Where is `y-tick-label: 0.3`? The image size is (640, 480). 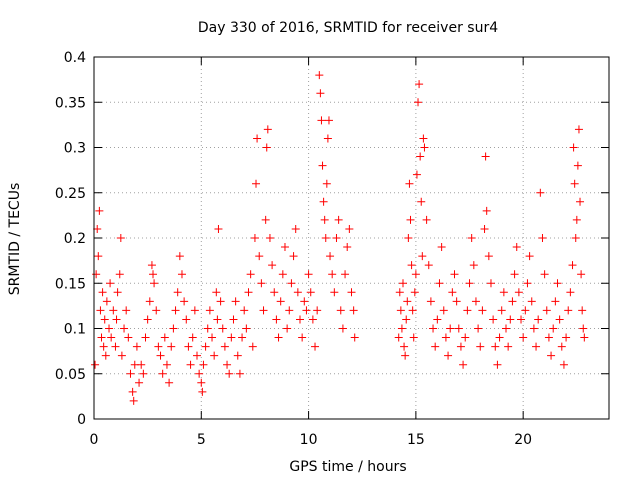 y-tick-label: 0.3 is located at coordinates (75, 149).